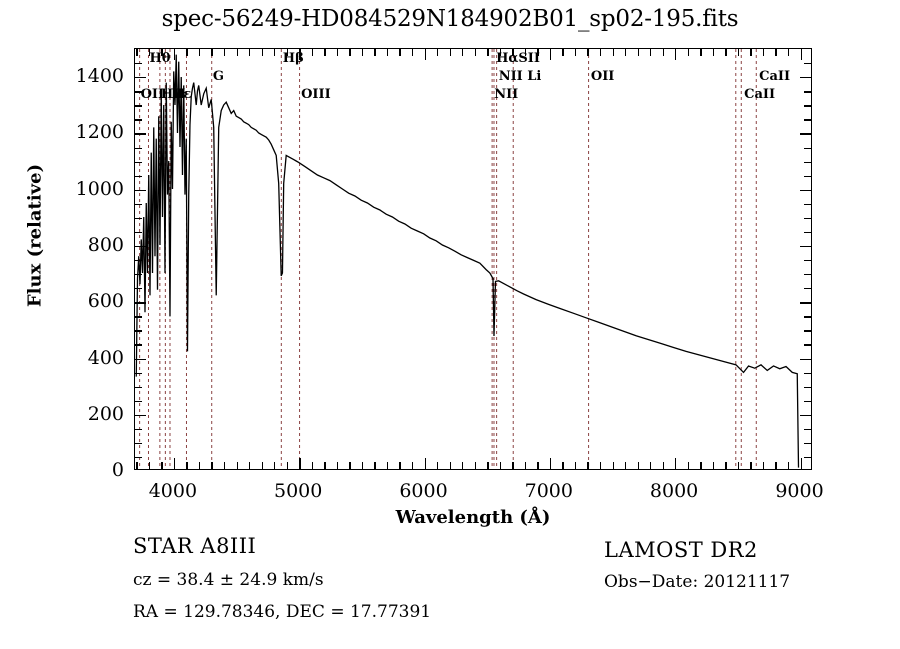 The image size is (900, 649). What do you see at coordinates (548, 491) in the screenshot?
I see `x-tick-label: 7000` at bounding box center [548, 491].